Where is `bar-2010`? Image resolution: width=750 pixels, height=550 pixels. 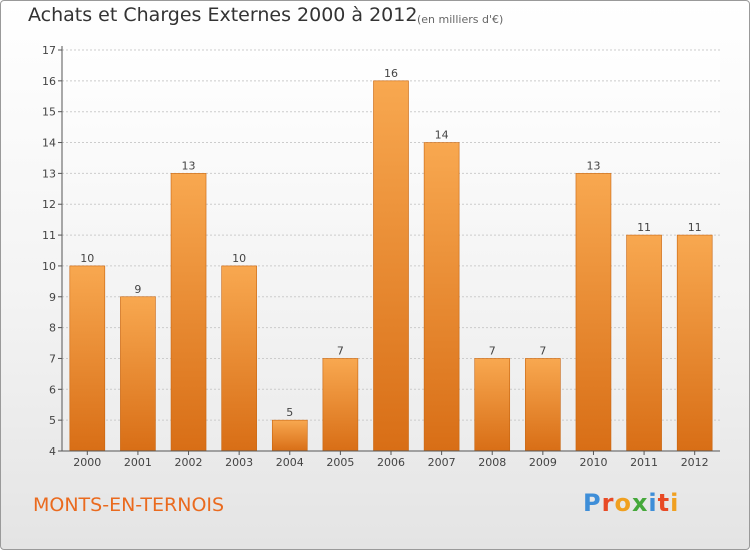 bar-2010 is located at coordinates (593, 312).